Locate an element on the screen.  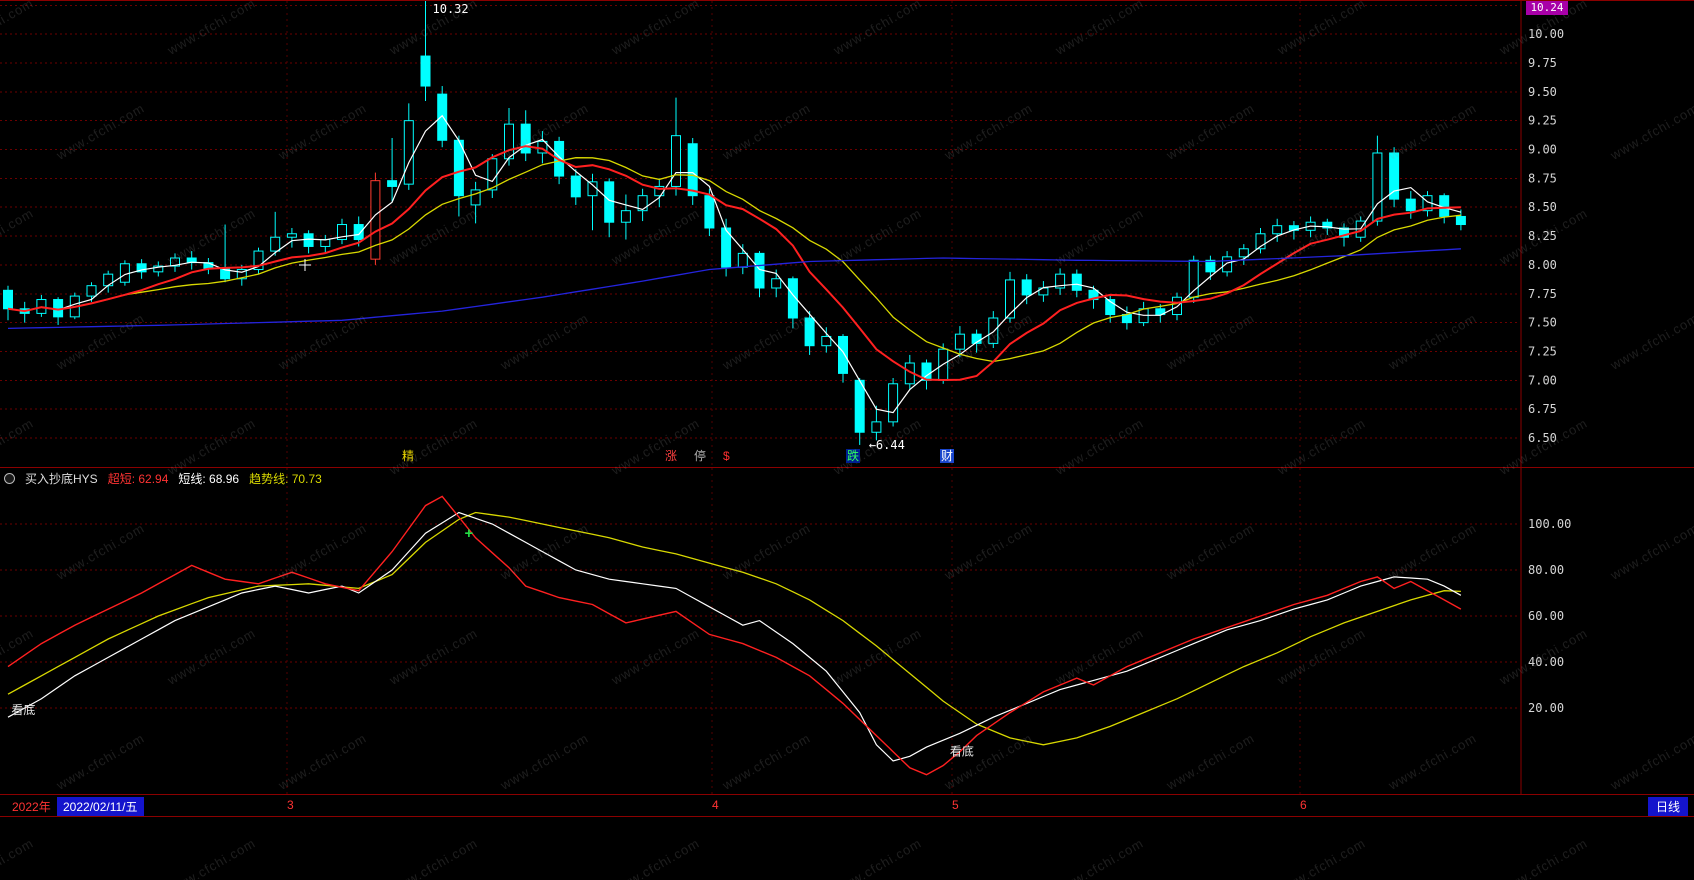
month-tick-label: 4 is located at coordinates (715, 805).